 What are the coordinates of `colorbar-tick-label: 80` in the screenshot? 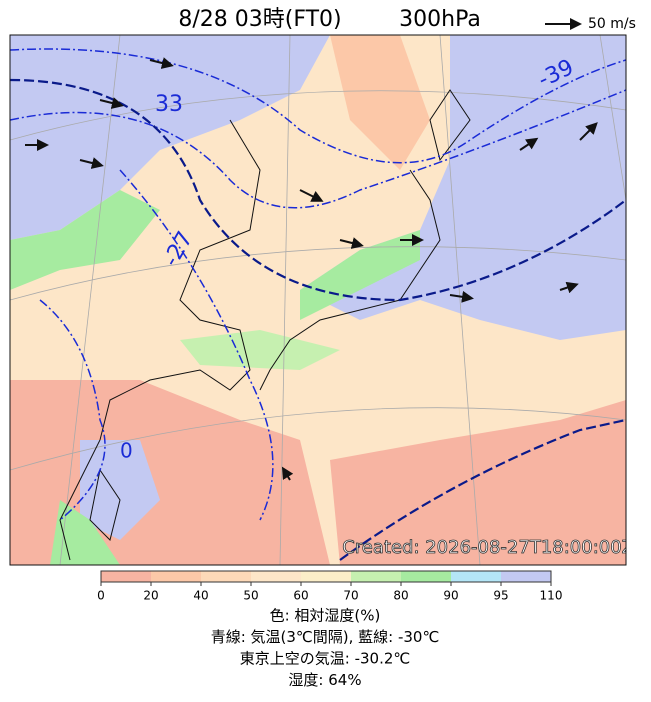 It's located at (400, 596).